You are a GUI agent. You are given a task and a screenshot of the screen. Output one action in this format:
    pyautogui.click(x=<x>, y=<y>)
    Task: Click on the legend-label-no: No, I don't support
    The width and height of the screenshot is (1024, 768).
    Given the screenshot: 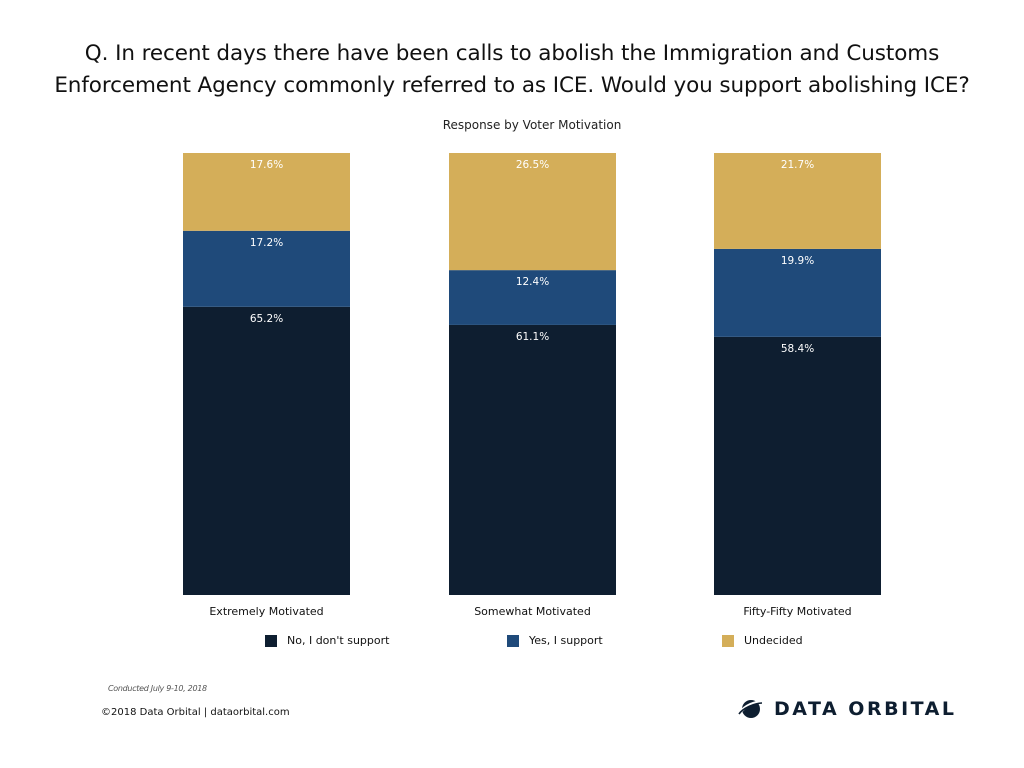 What is the action you would take?
    pyautogui.click(x=338, y=640)
    